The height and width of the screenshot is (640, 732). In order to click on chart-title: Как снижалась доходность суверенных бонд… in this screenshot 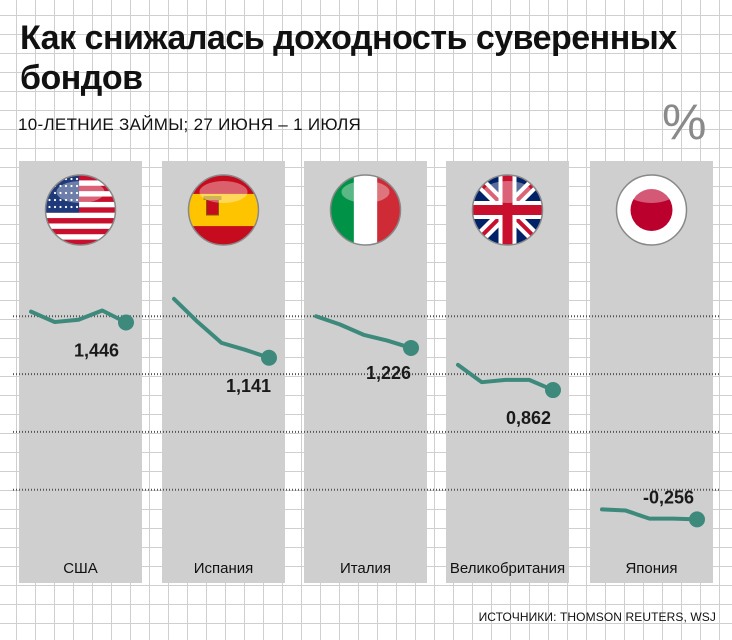, I will do `click(348, 58)`.